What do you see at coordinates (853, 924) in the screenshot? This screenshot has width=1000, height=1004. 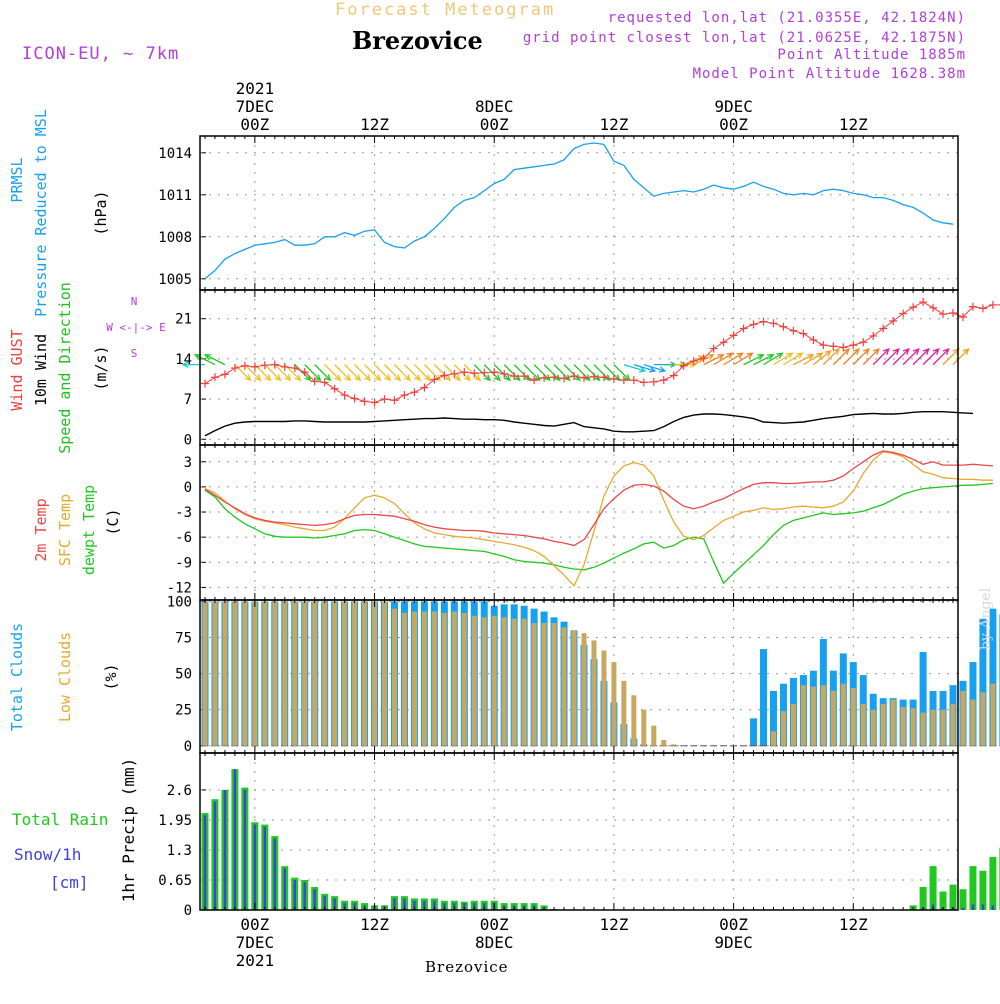 I see `time-label-bottom: 12Z` at bounding box center [853, 924].